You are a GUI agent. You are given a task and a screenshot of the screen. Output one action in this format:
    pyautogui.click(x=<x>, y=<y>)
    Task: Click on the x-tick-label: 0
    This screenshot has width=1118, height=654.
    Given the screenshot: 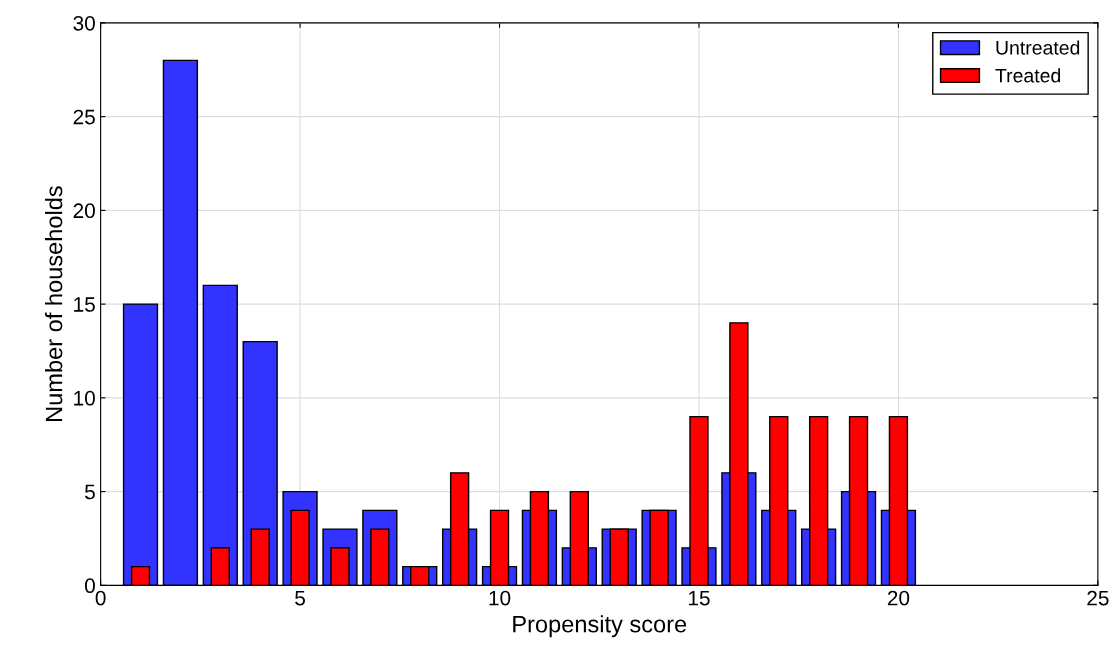 What is the action you would take?
    pyautogui.click(x=100, y=598)
    